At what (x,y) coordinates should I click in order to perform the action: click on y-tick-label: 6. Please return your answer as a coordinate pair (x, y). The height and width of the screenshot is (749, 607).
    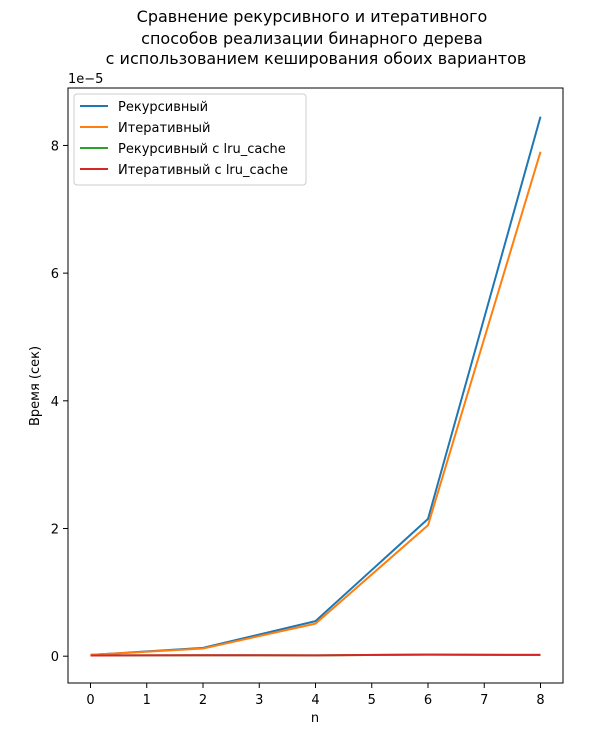
    Looking at the image, I should click on (55, 274).